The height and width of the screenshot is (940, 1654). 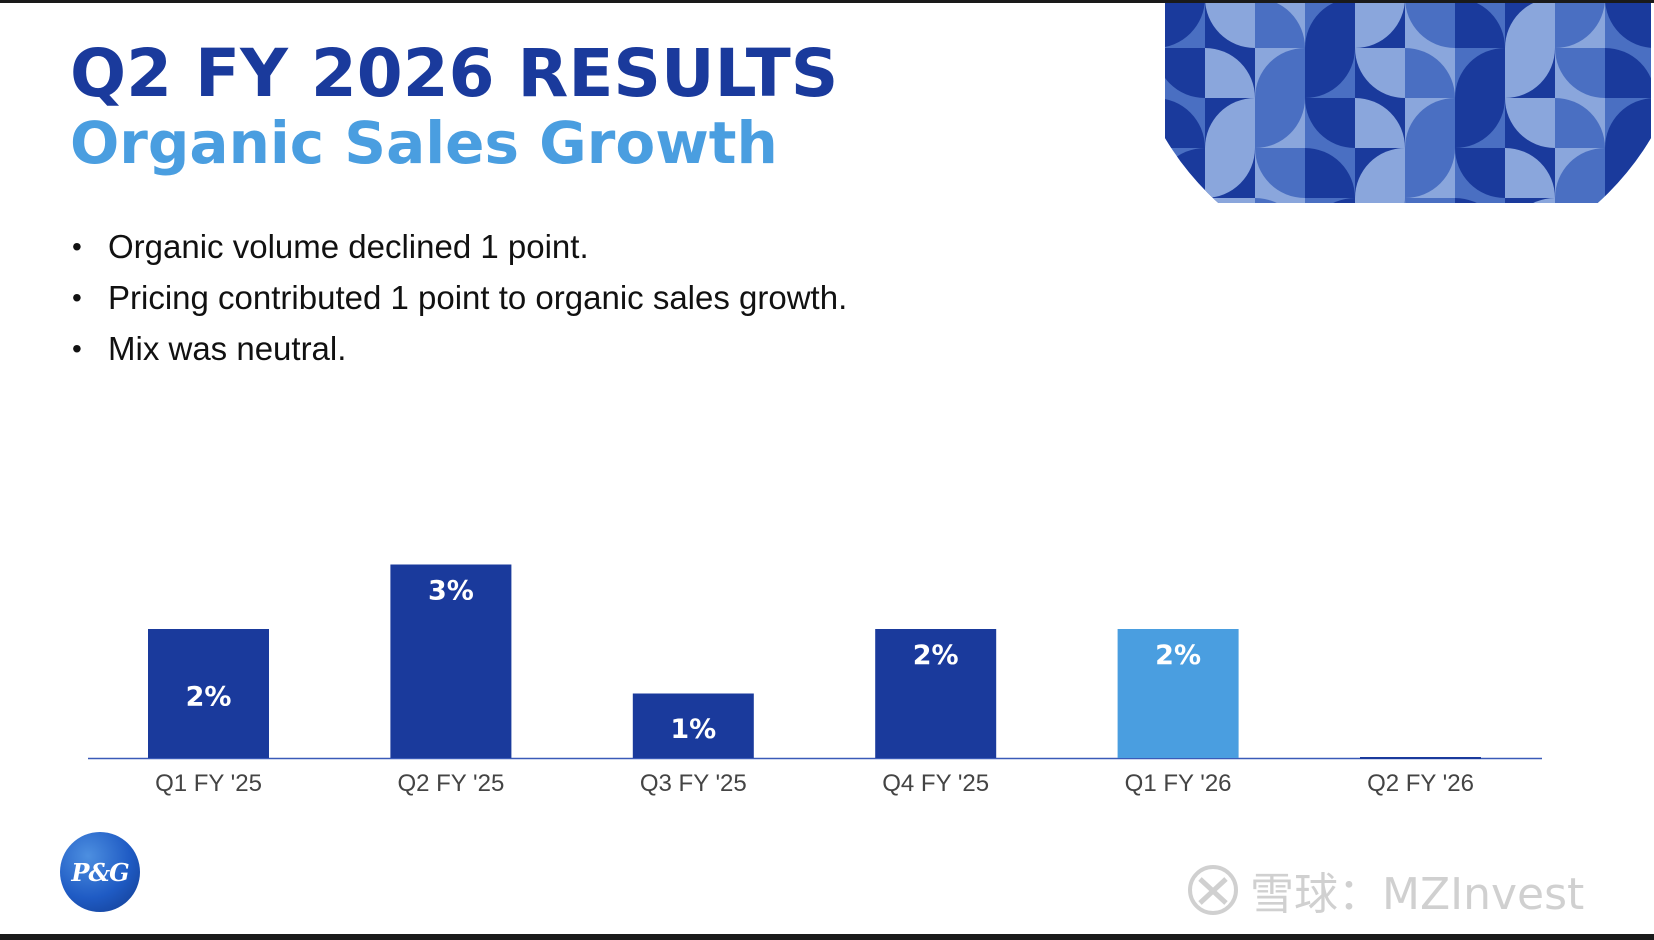 What do you see at coordinates (208, 783) in the screenshot?
I see `x-tick-label: Q1 FY '25` at bounding box center [208, 783].